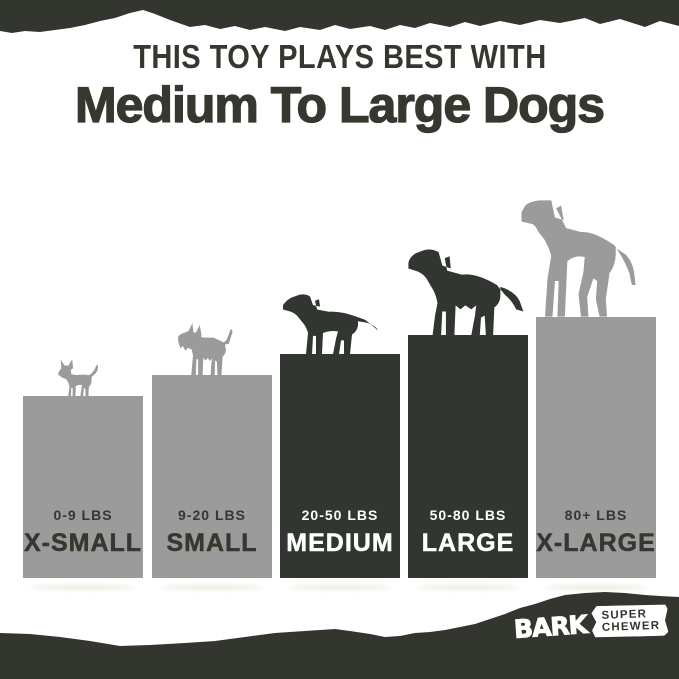 This screenshot has height=679, width=679. I want to click on size-name-label: X-SMALL, so click(83, 543).